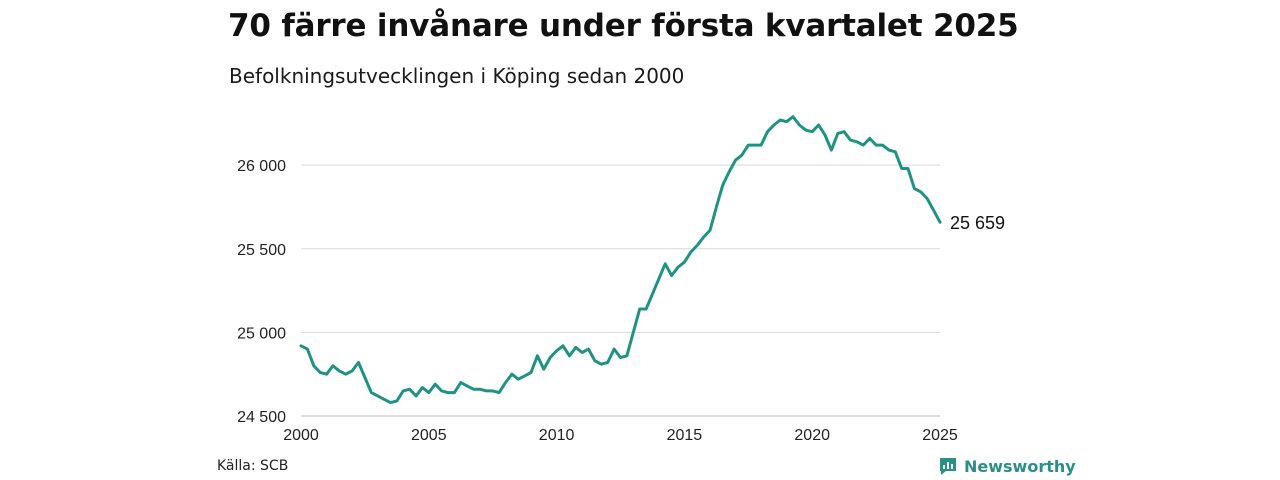 The height and width of the screenshot is (480, 1280). What do you see at coordinates (261, 166) in the screenshot?
I see `y-tick-label: 26 000` at bounding box center [261, 166].